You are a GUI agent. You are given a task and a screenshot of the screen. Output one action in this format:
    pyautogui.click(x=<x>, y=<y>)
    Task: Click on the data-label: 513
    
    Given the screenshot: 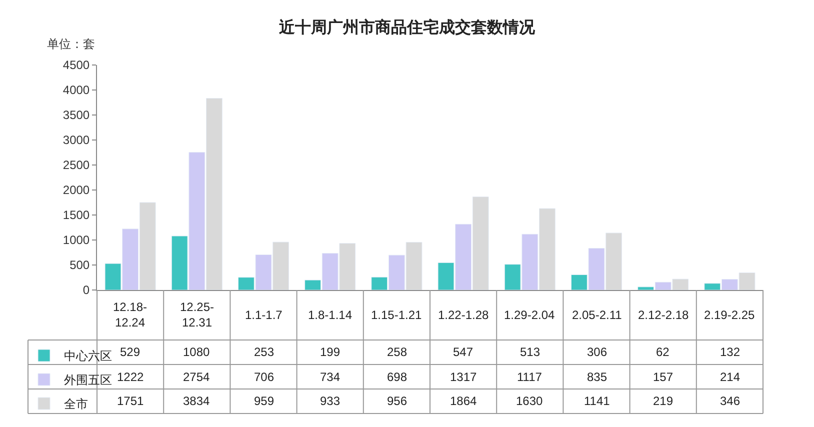 What is the action you would take?
    pyautogui.click(x=530, y=352)
    